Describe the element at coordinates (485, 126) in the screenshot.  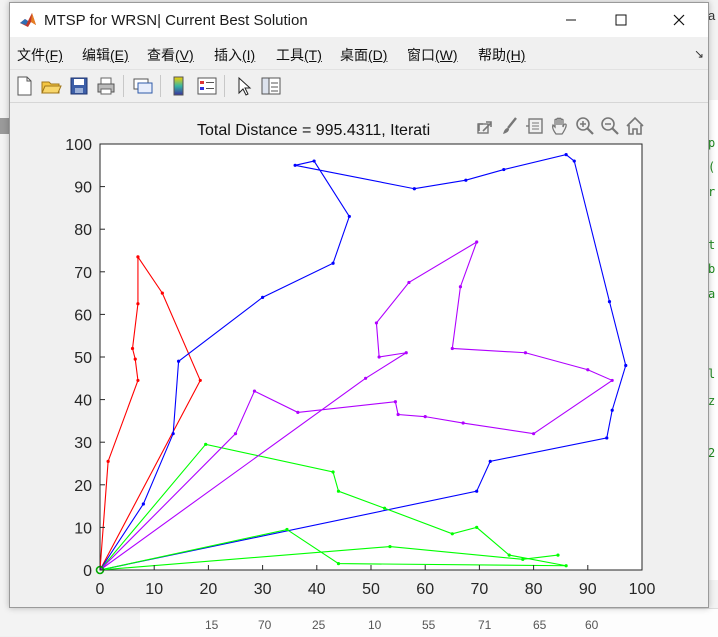
I see `export-icon` at that location.